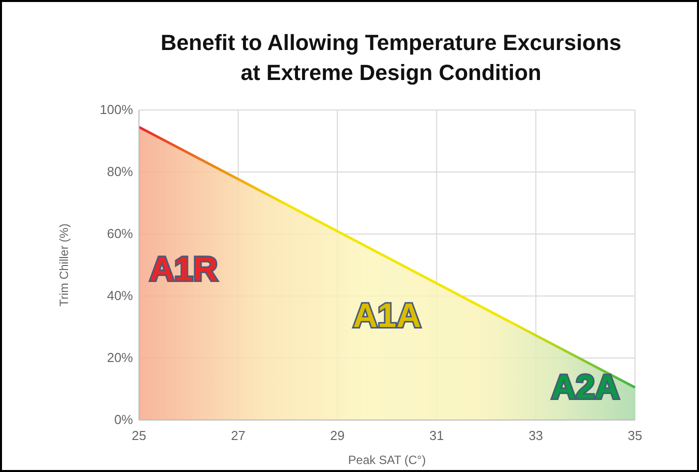 The width and height of the screenshot is (699, 472). I want to click on x-tick-label: 35, so click(635, 435).